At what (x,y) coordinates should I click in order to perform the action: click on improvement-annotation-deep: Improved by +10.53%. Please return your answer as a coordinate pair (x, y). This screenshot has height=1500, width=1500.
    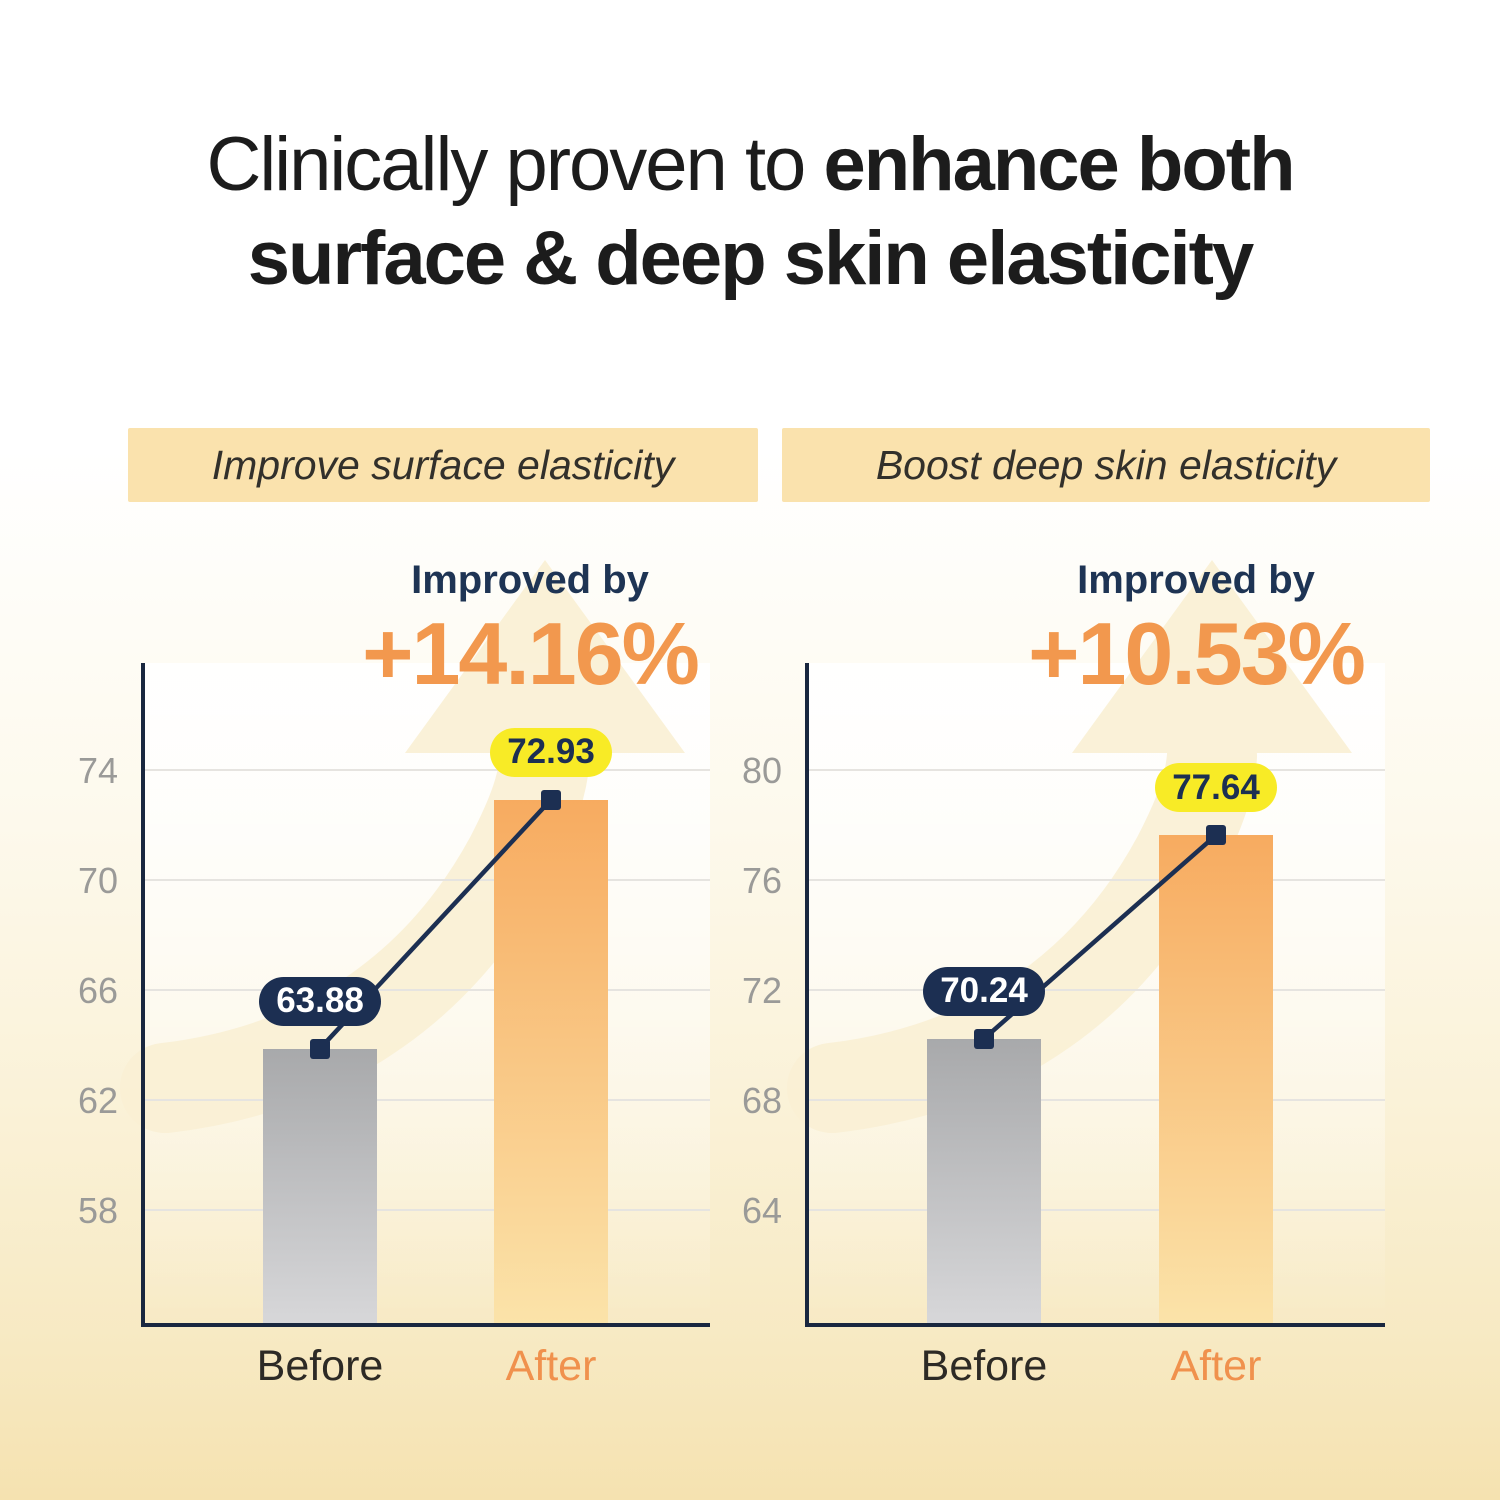
    Looking at the image, I should click on (1193, 630).